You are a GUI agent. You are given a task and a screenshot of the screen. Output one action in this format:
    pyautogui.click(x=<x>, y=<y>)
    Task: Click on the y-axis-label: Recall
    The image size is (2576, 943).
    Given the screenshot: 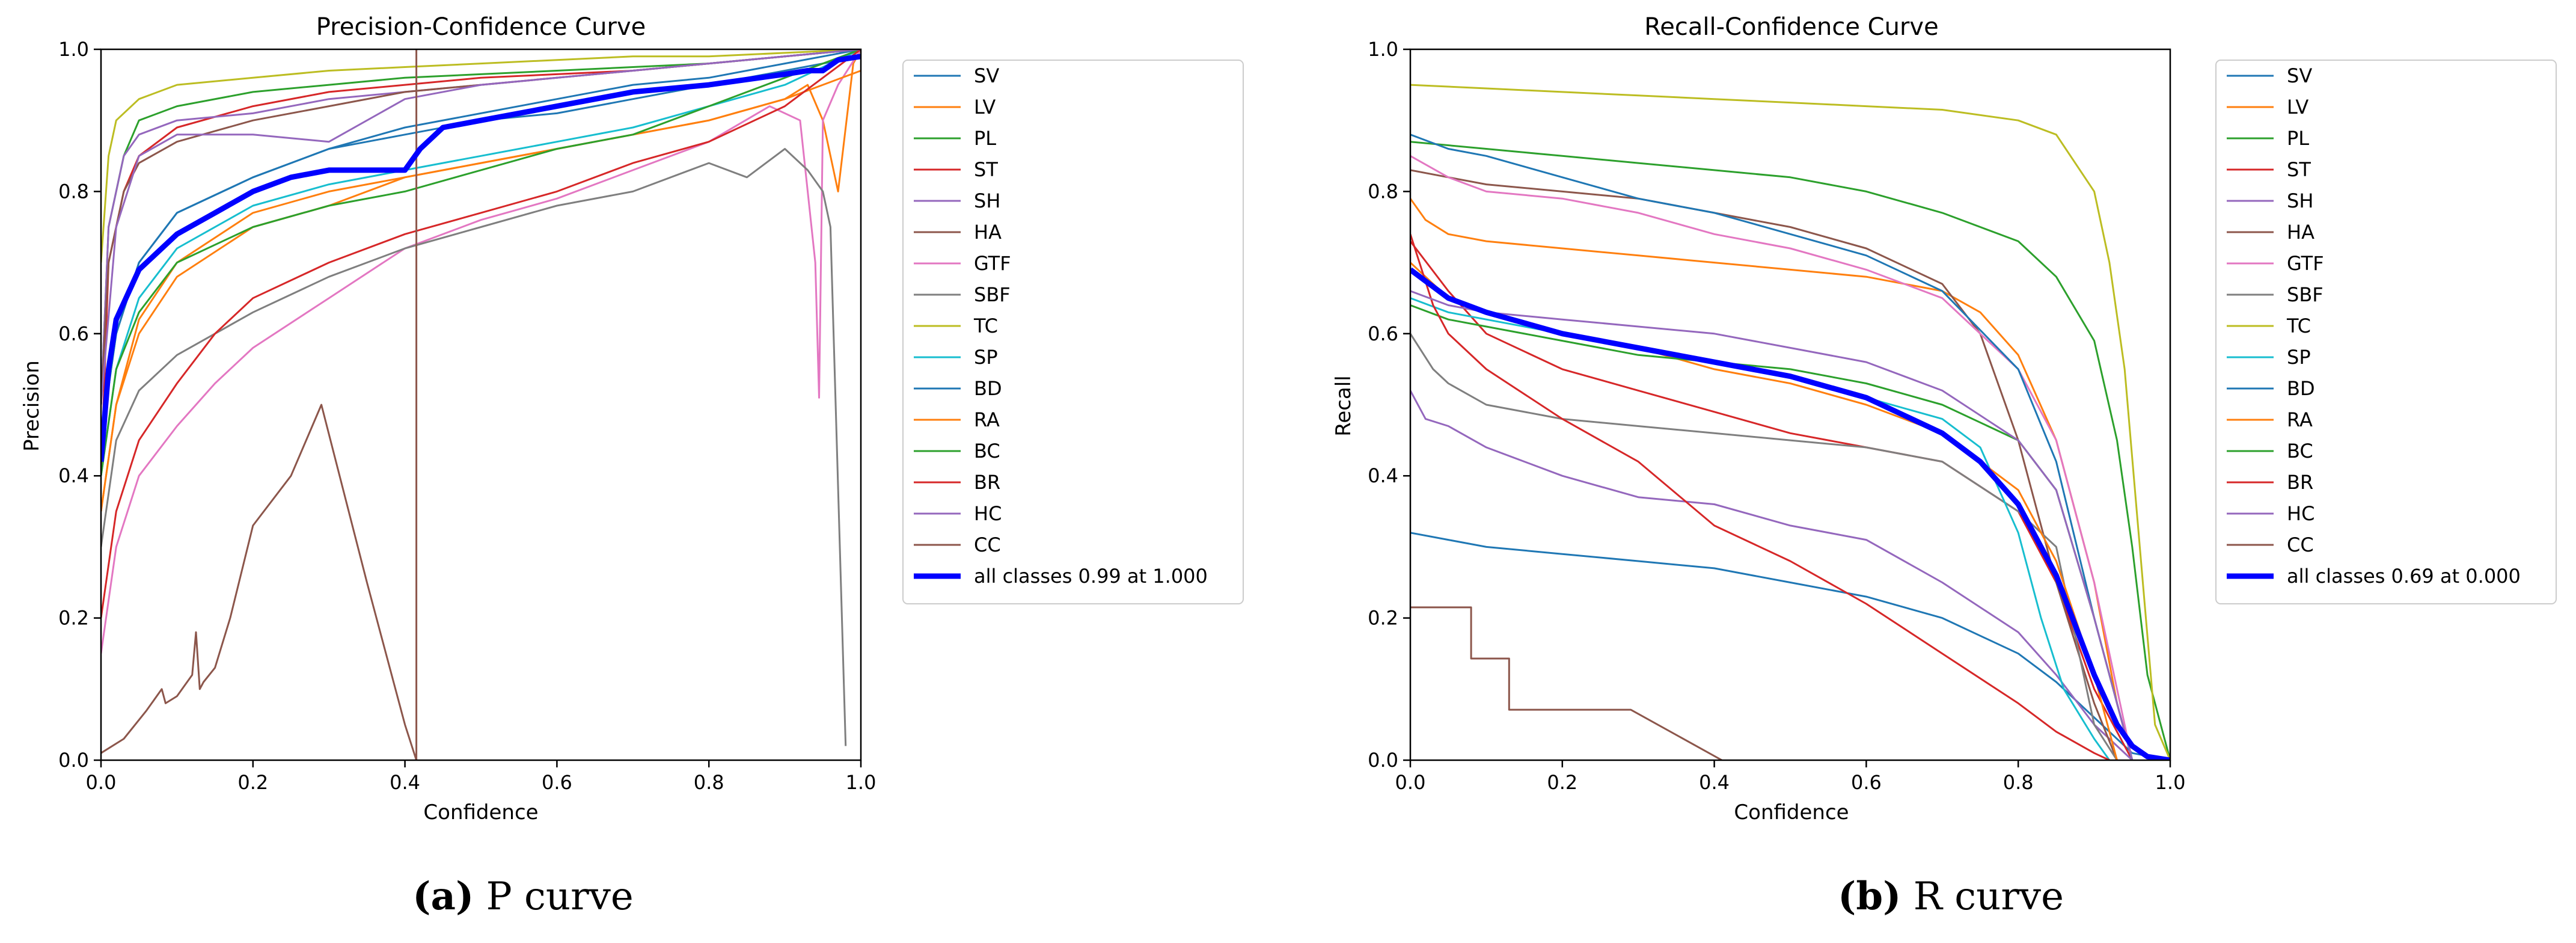 What is the action you would take?
    pyautogui.click(x=1344, y=406)
    